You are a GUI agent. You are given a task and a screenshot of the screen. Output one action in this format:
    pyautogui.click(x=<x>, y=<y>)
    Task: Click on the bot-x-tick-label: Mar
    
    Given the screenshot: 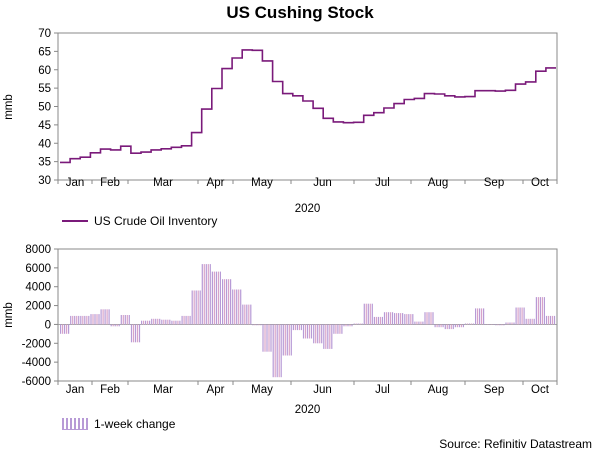 What is the action you would take?
    pyautogui.click(x=163, y=390)
    